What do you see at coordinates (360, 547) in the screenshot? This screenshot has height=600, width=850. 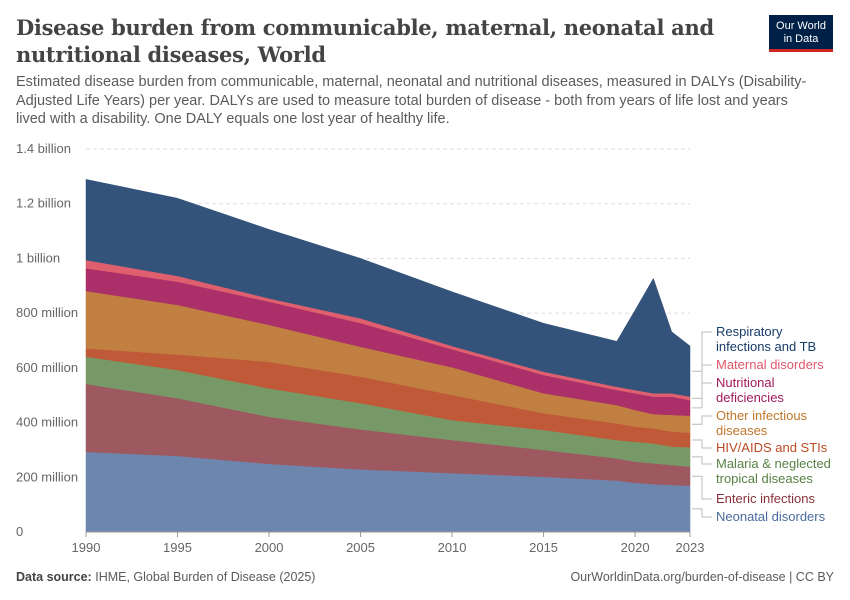 I see `x-tick-label: 2005` at bounding box center [360, 547].